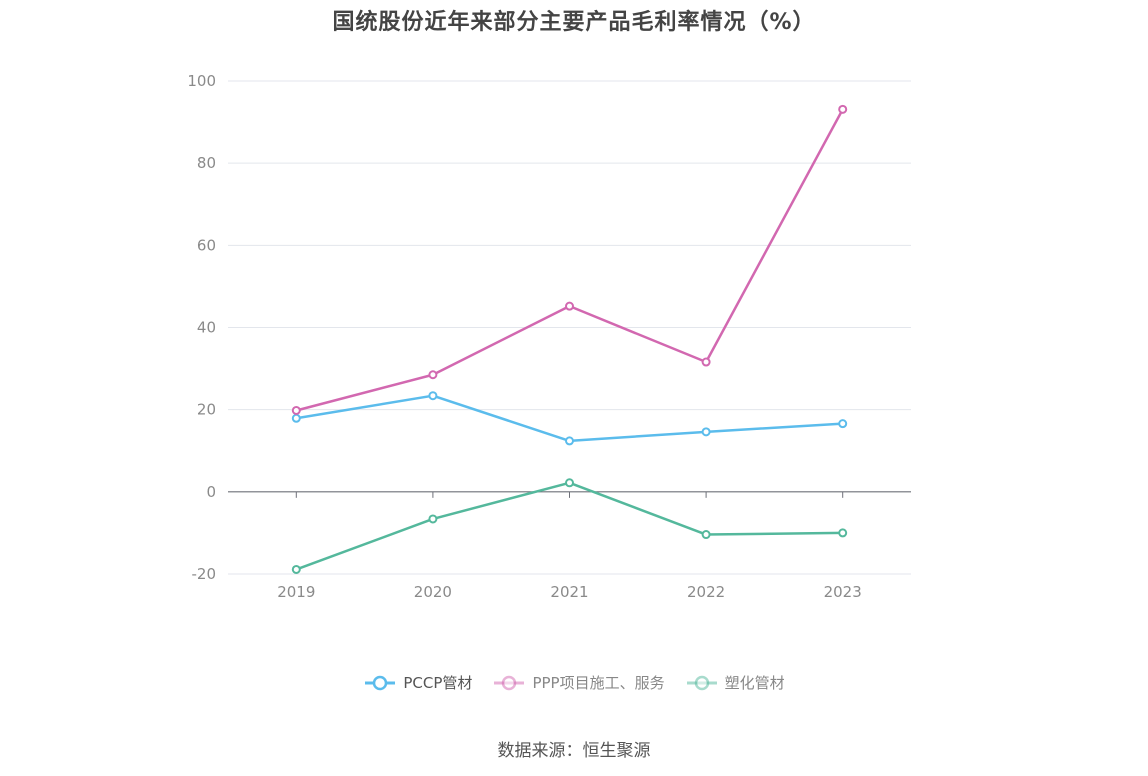 The image size is (1148, 776). What do you see at coordinates (574, 22) in the screenshot?
I see `chart-title: 国统股份近年来部分主要产品毛利率情况（%）` at bounding box center [574, 22].